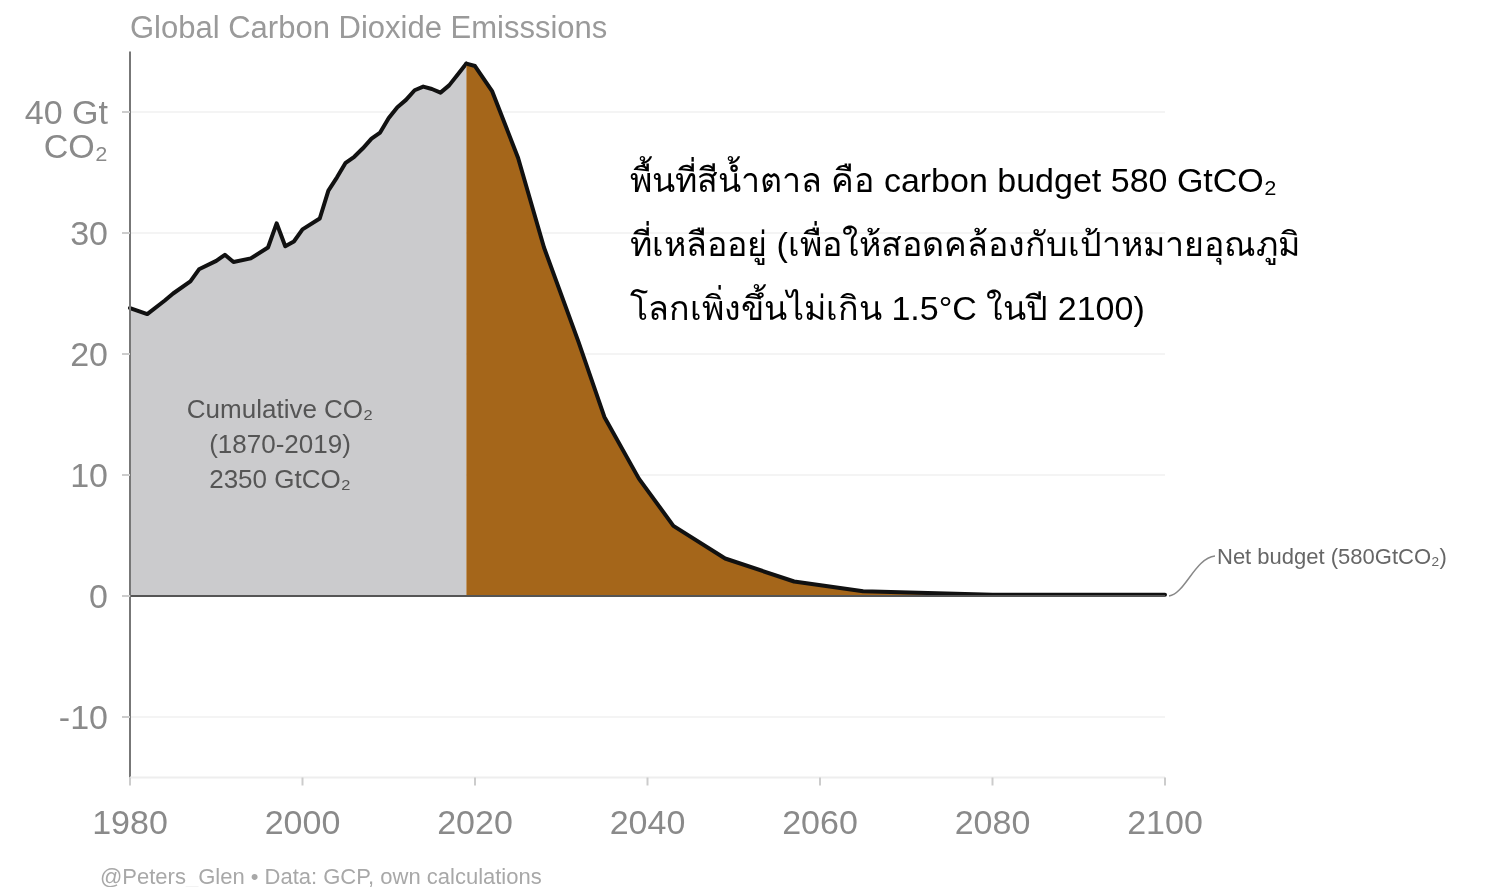 This screenshot has width=1508, height=887. What do you see at coordinates (647, 821) in the screenshot?
I see `x-tick-label: 2040` at bounding box center [647, 821].